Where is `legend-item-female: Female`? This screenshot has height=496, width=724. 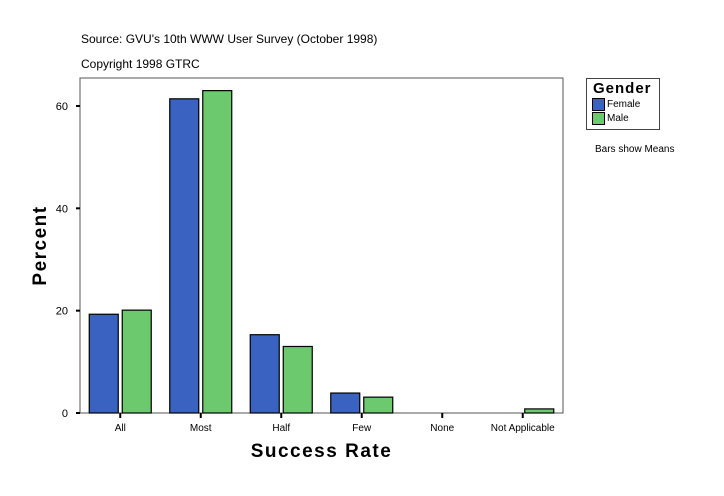 legend-item-female: Female is located at coordinates (616, 104).